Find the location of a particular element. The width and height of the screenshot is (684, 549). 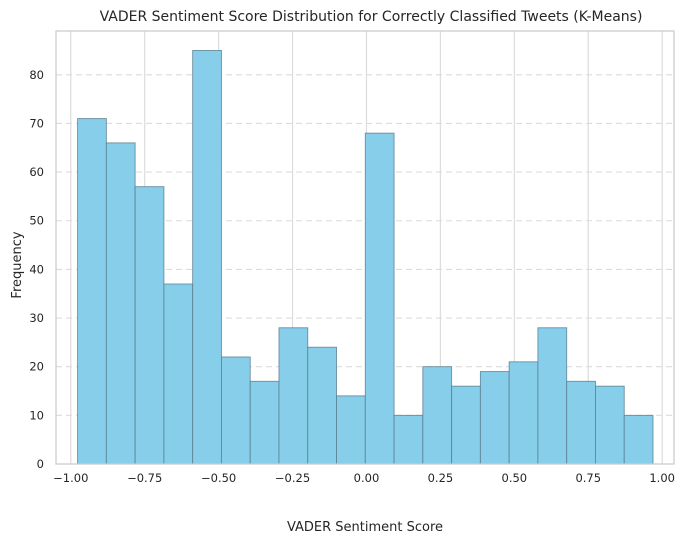

x-tick-label: −0.50 is located at coordinates (218, 478).